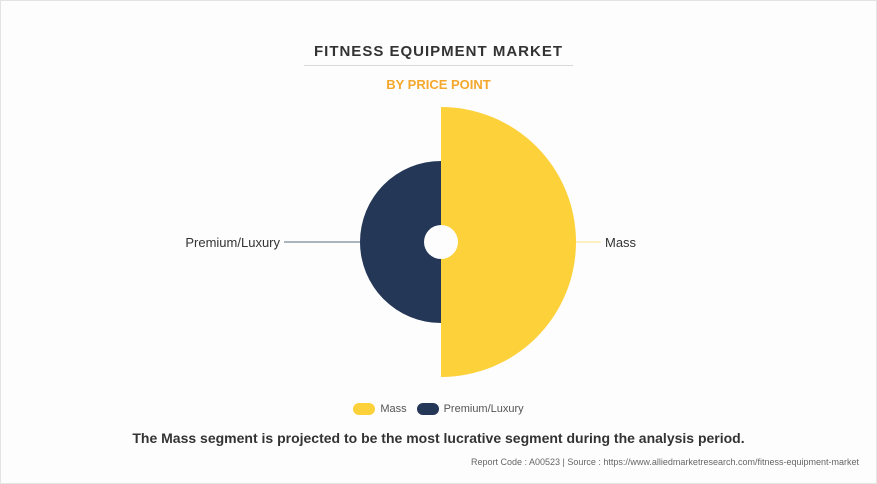 Image resolution: width=877 pixels, height=484 pixels. I want to click on legend-item-premium: Premium/Luxury, so click(470, 409).